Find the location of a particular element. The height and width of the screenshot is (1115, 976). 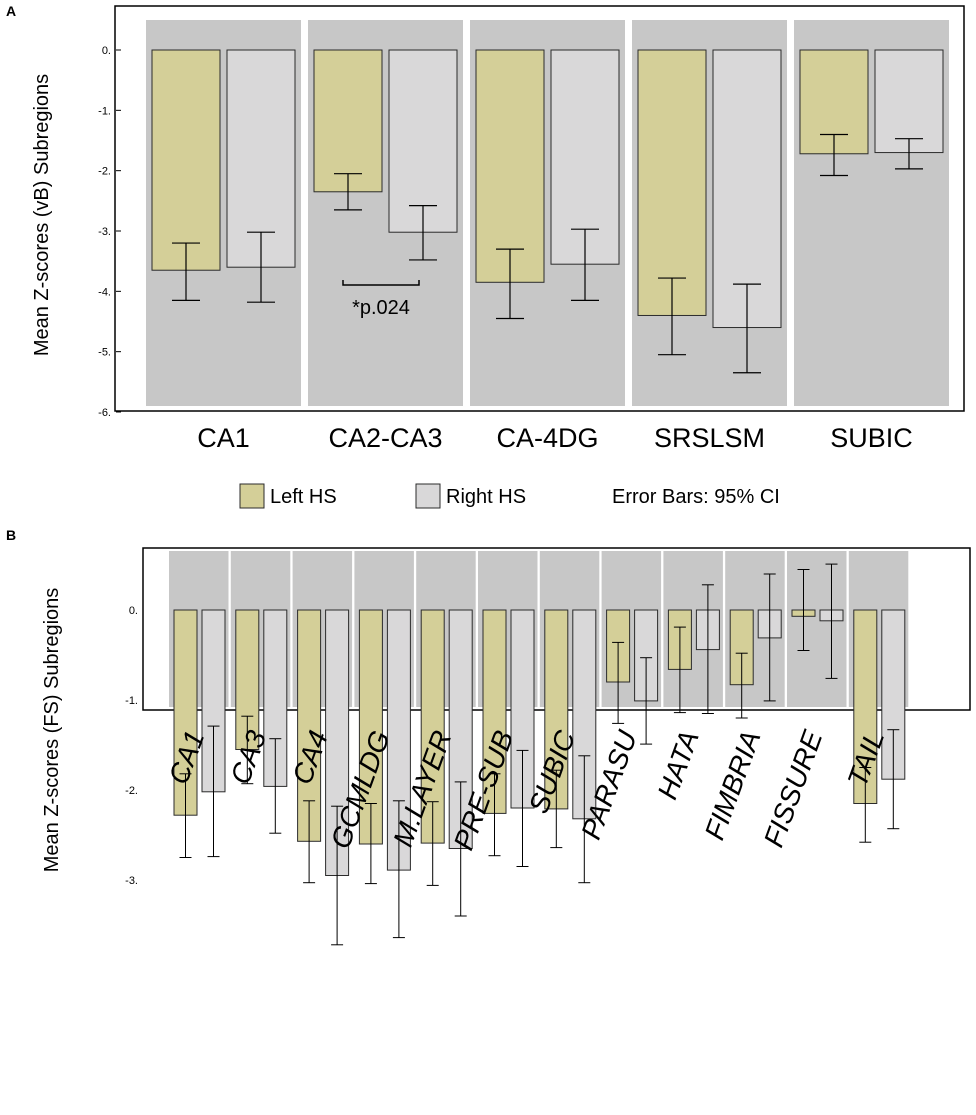

bar-right-hs-subic is located at coordinates (909, 101).